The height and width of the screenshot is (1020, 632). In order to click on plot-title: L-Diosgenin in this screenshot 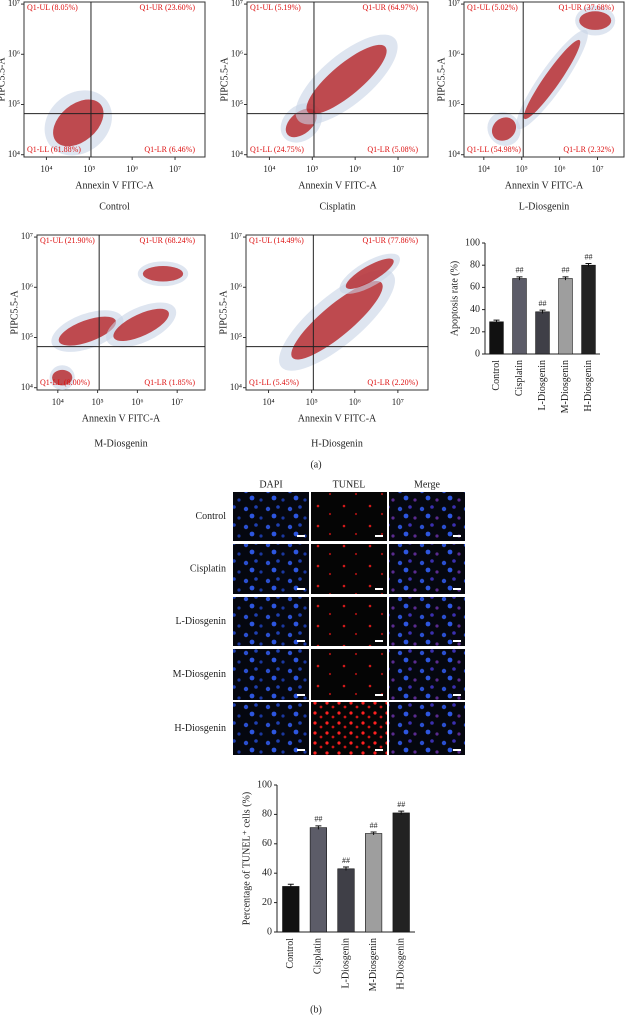, I will do `click(544, 206)`.